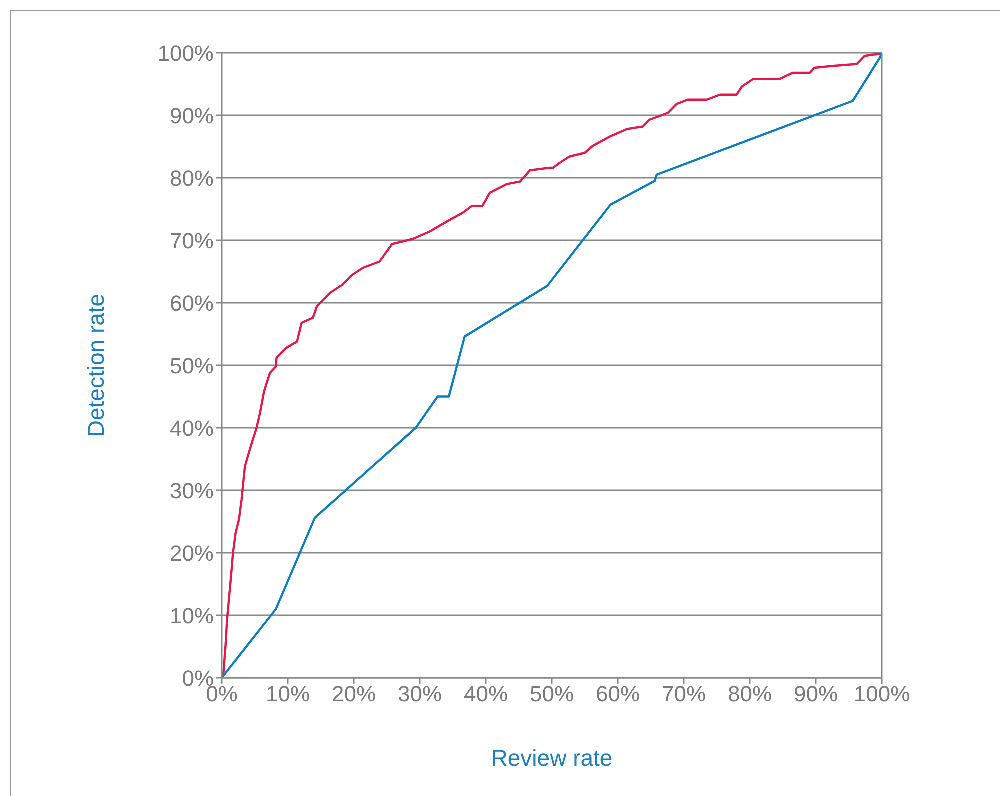 The width and height of the screenshot is (1000, 796). Describe the element at coordinates (192, 178) in the screenshot. I see `y-tick-label: 80%` at that location.